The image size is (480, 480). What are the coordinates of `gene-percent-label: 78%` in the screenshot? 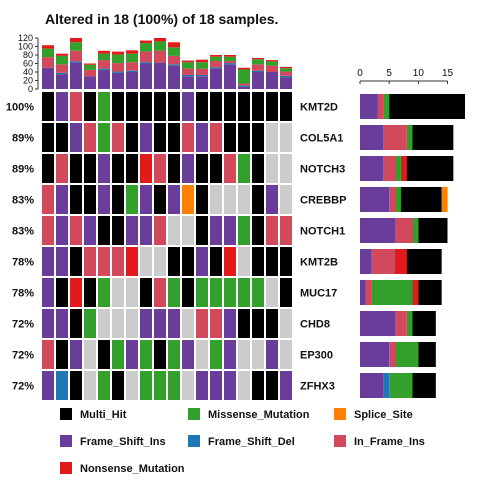 It's located at (23, 263).